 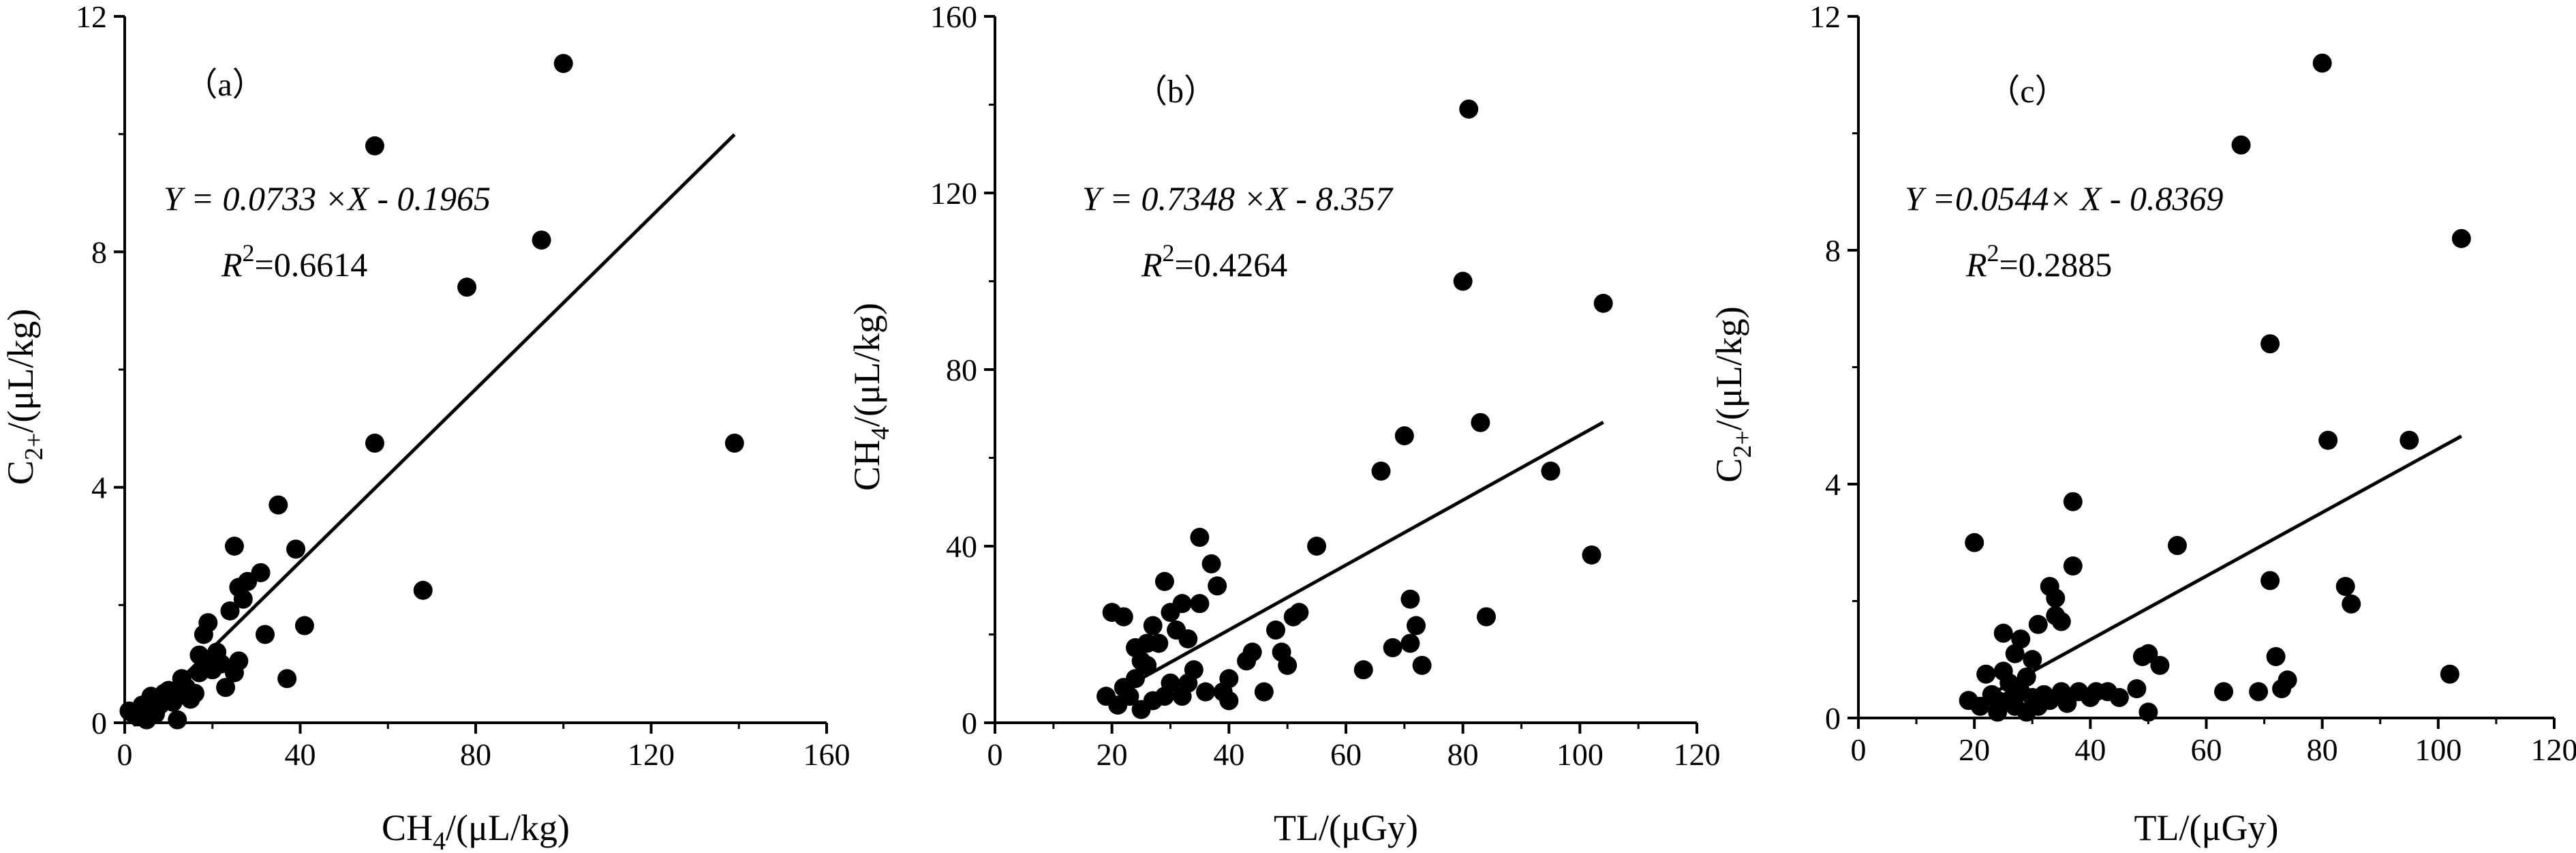 I want to click on regression-equation: Y = 0.7348 ×X - 8.357, so click(x=1238, y=199).